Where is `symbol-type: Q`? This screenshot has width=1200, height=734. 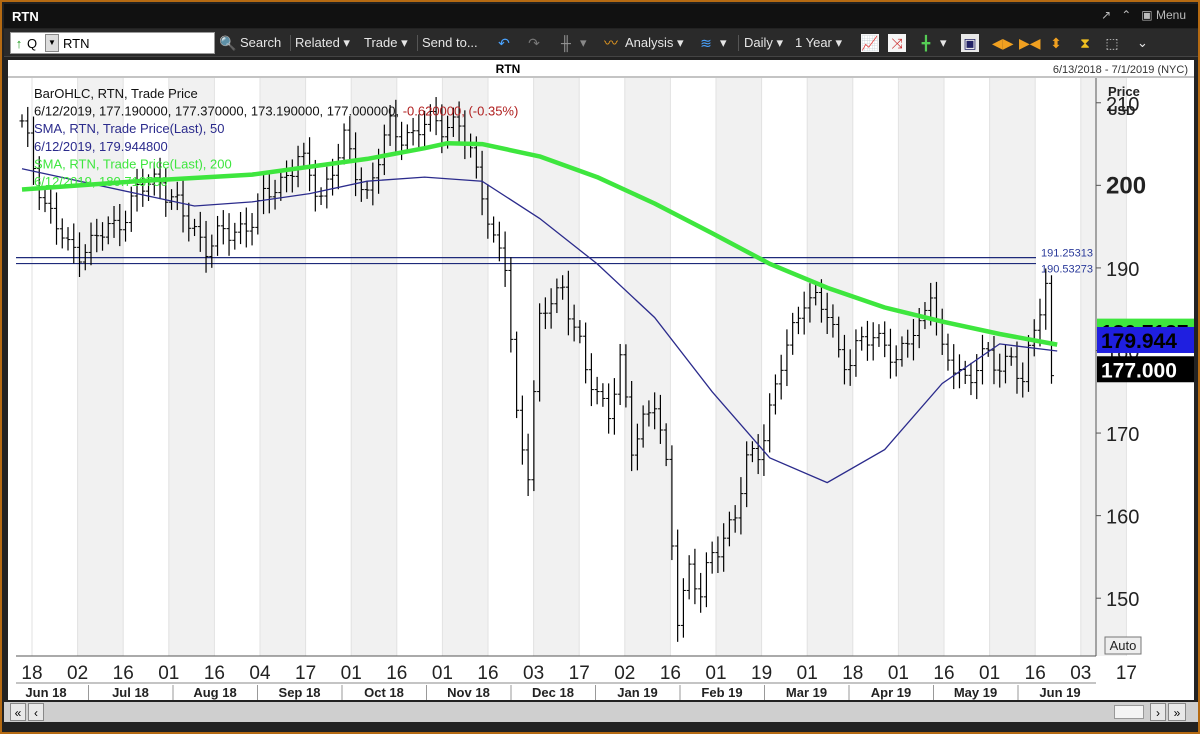 symbol-type: Q is located at coordinates (32, 43).